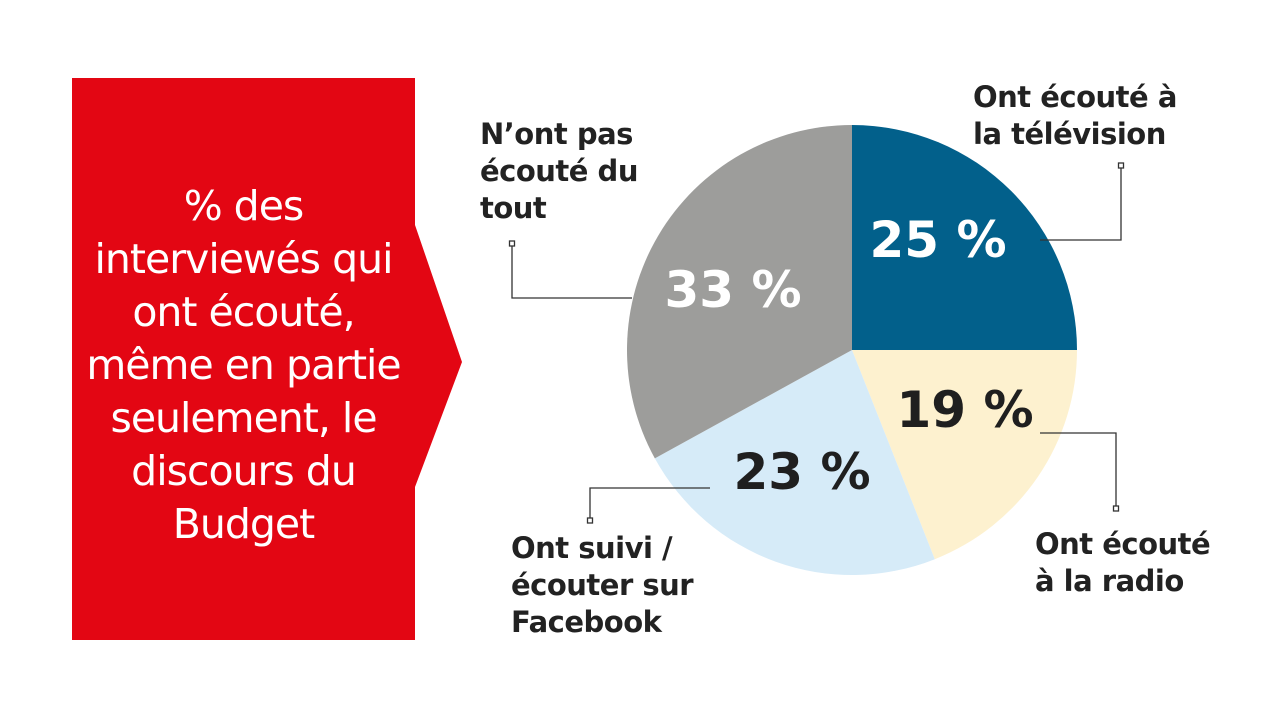  What do you see at coordinates (512, 243) in the screenshot?
I see `leader-dot-none` at bounding box center [512, 243].